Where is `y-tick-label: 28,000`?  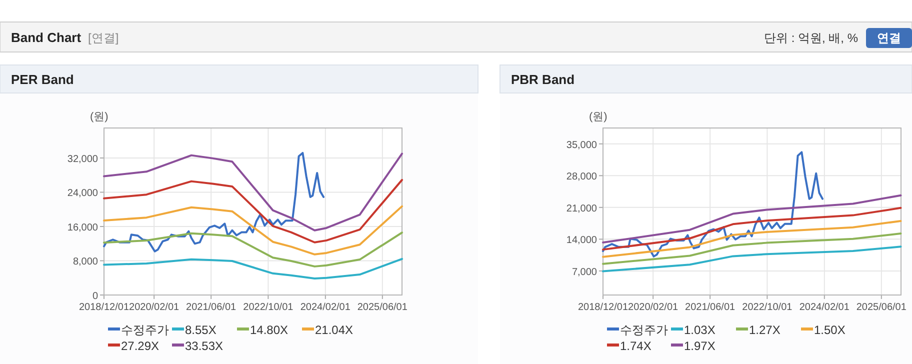 y-tick-label: 28,000 is located at coordinates (582, 177).